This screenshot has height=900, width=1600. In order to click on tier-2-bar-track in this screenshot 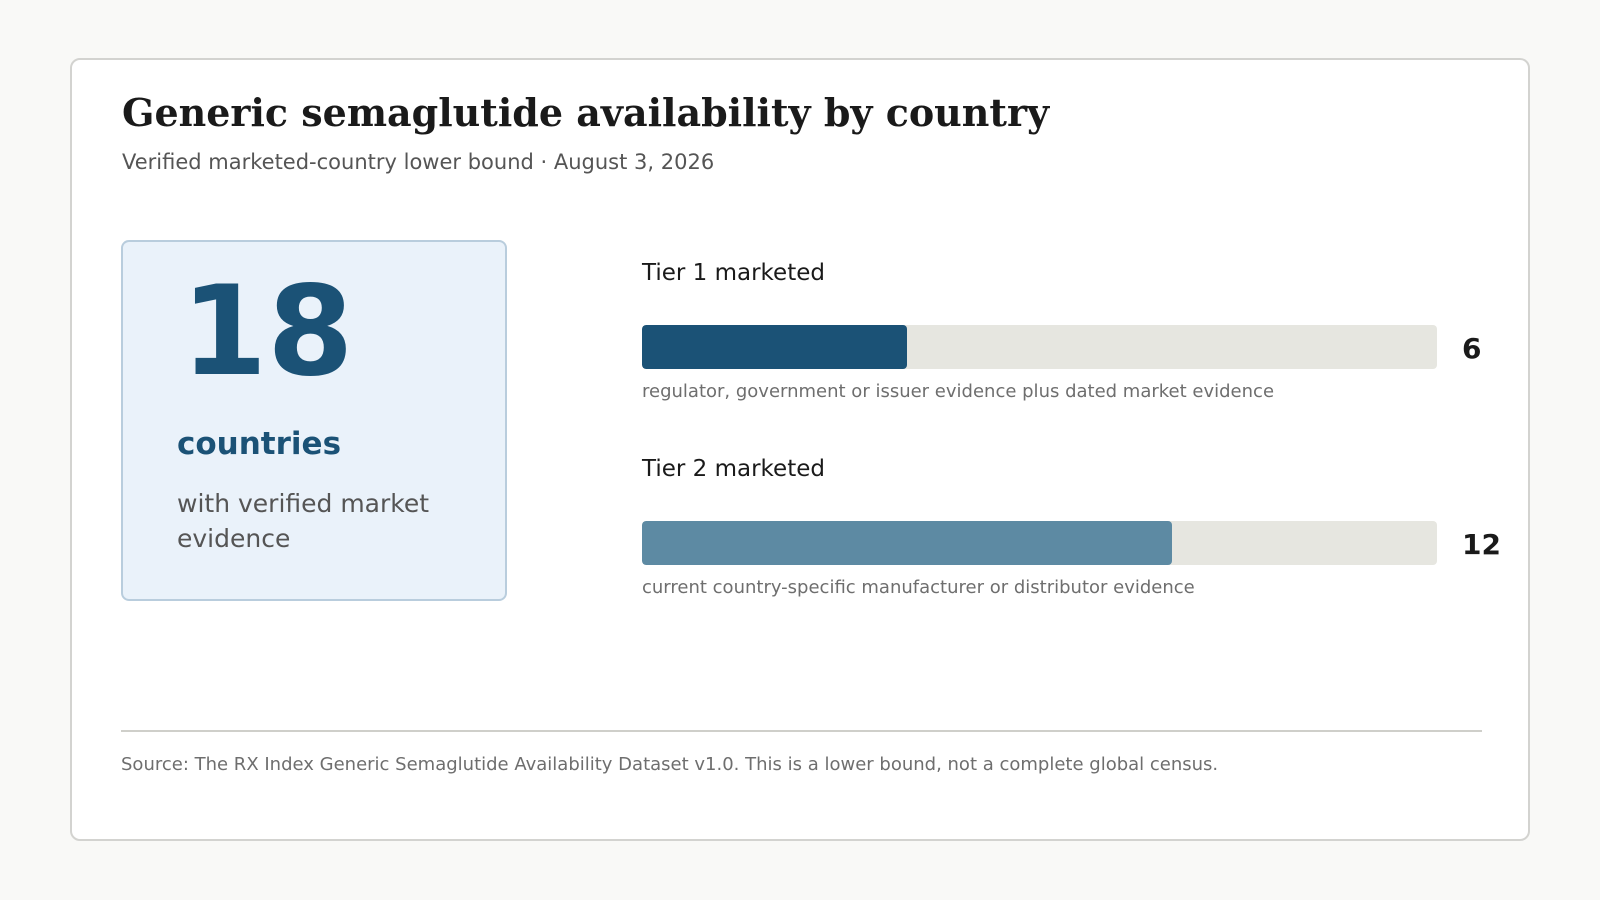, I will do `click(1039, 543)`.